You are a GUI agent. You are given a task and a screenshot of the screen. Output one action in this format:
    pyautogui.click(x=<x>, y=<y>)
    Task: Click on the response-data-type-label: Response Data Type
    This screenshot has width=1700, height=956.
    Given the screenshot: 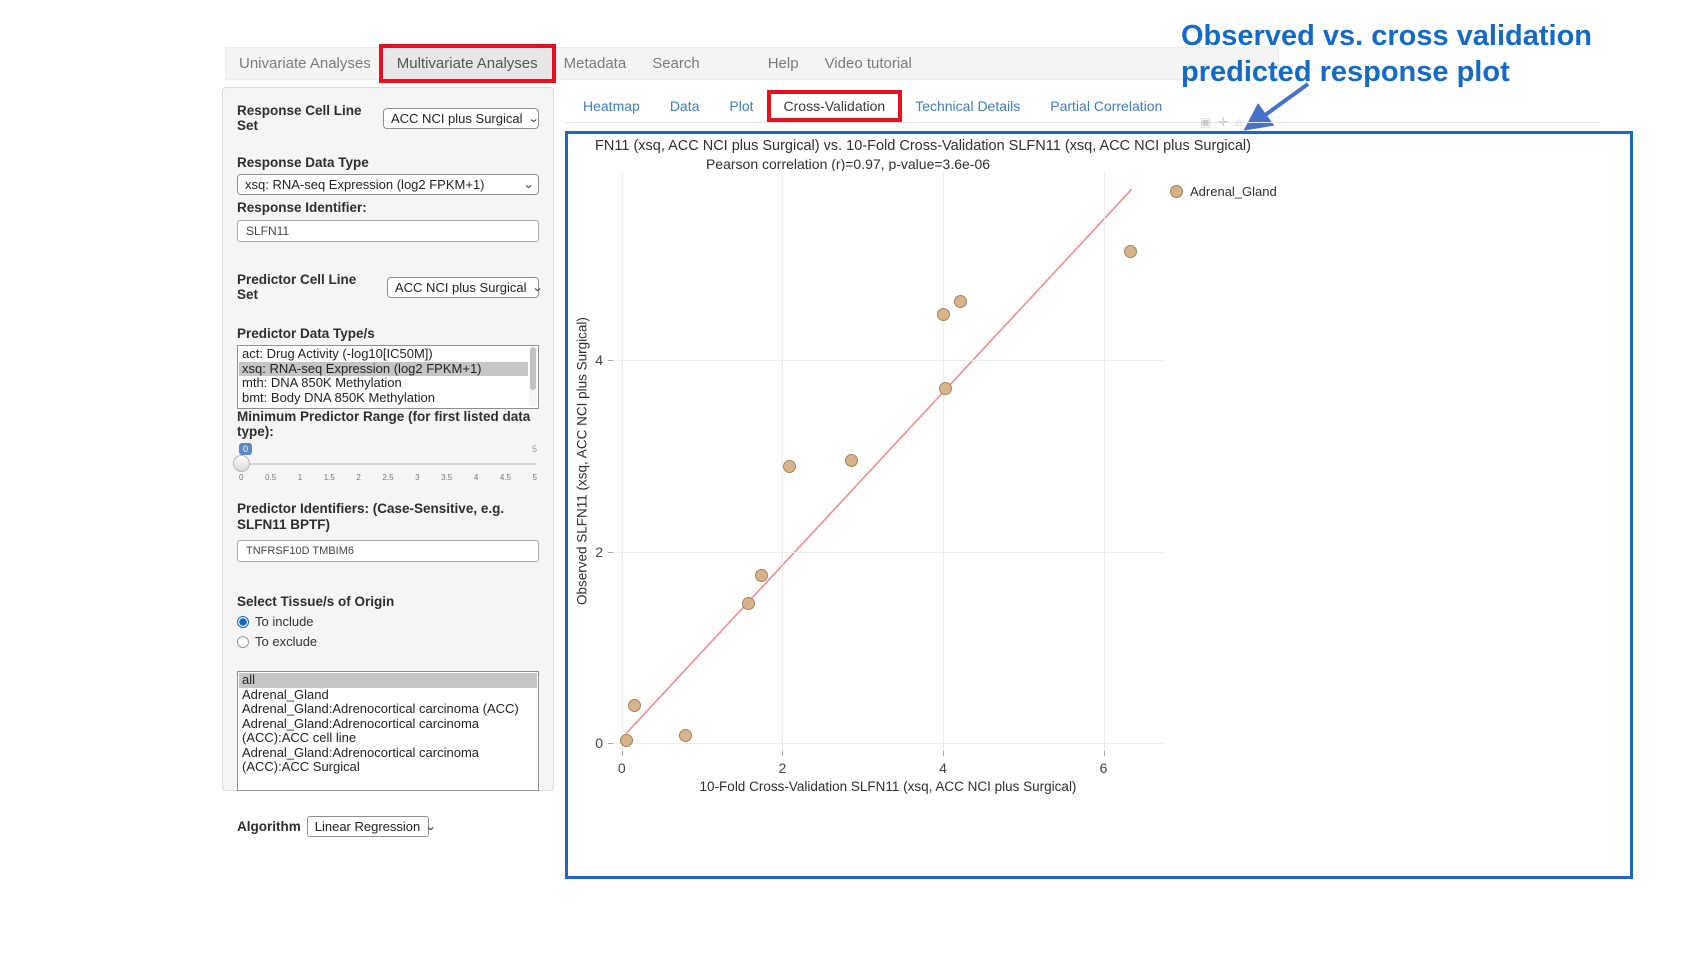 What is the action you would take?
    pyautogui.click(x=303, y=162)
    